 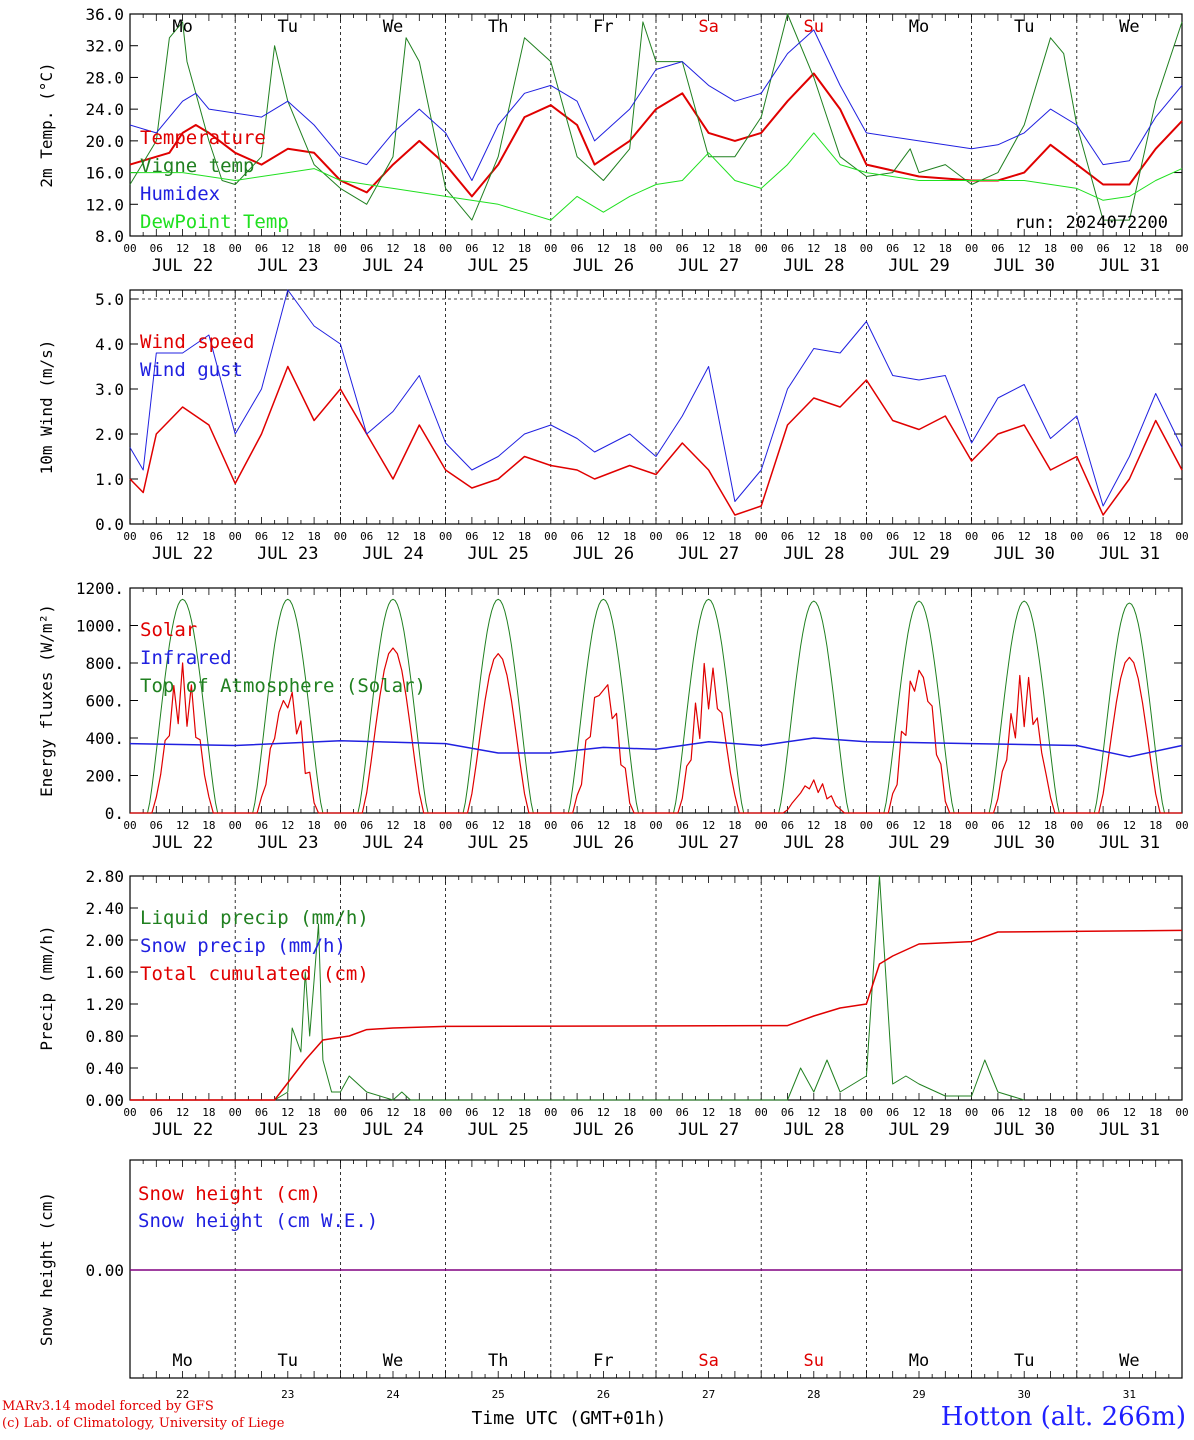 I want to click on y-tick-label: 200., so click(x=104, y=776).